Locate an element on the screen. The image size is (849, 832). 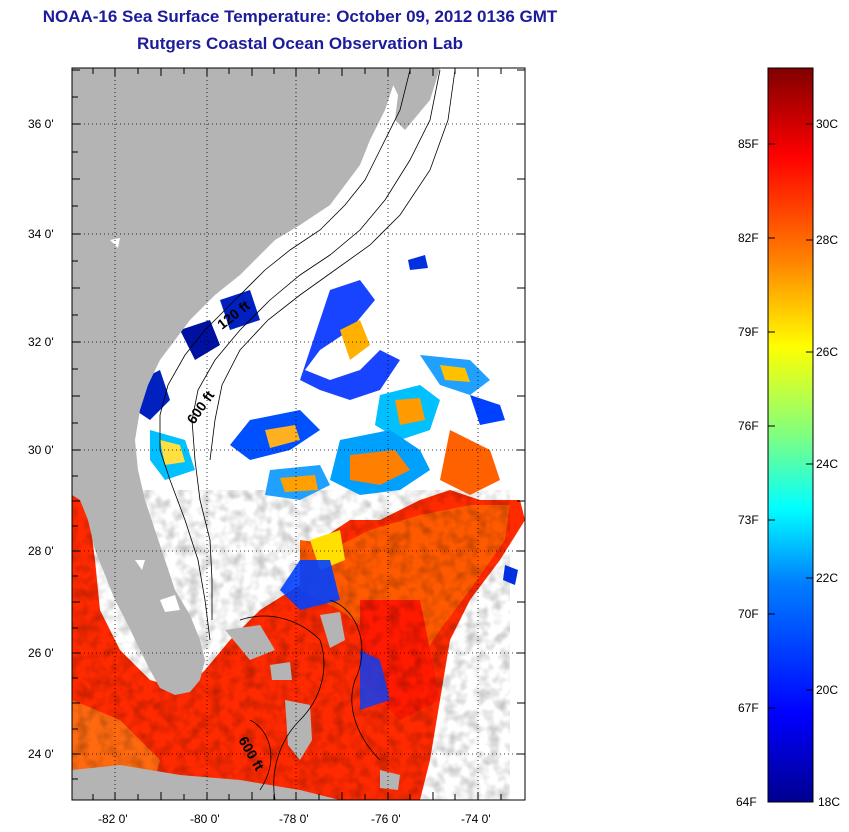
lat-tick-label: 28 0' is located at coordinates (41, 551).